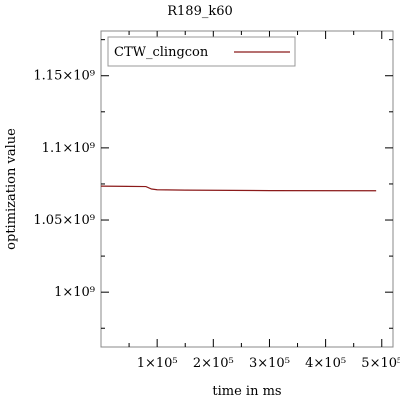  What do you see at coordinates (74, 292) in the screenshot?
I see `y-tick-label: 1×10⁹` at bounding box center [74, 292].